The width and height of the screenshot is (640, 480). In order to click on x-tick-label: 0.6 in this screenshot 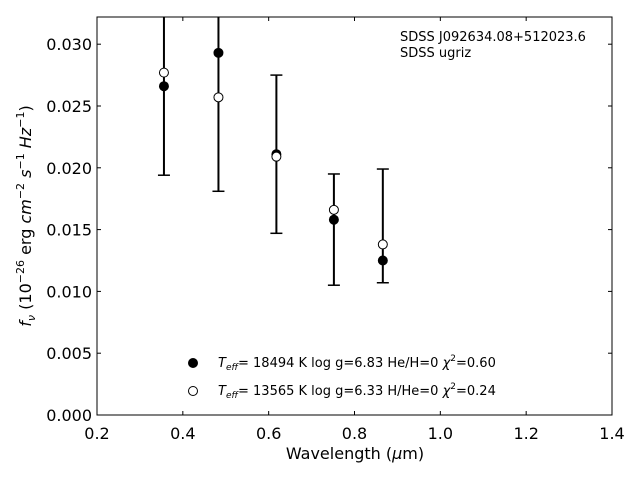, I will do `click(268, 433)`.